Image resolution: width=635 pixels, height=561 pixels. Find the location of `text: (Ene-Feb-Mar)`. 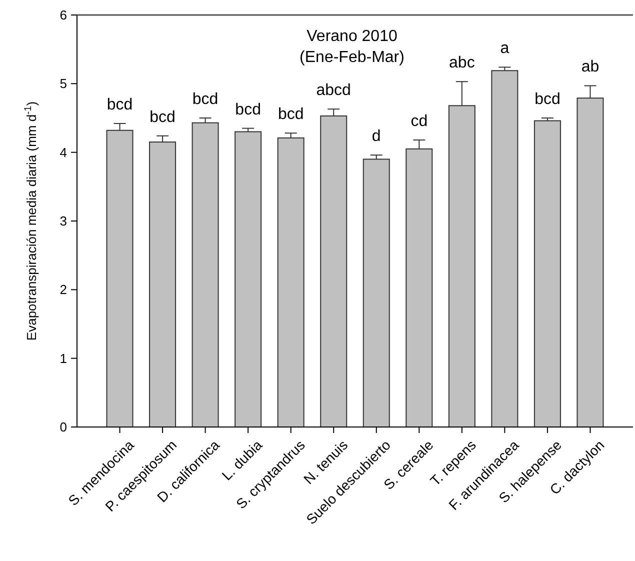

text: (Ene-Feb-Mar) is located at coordinates (352, 57).